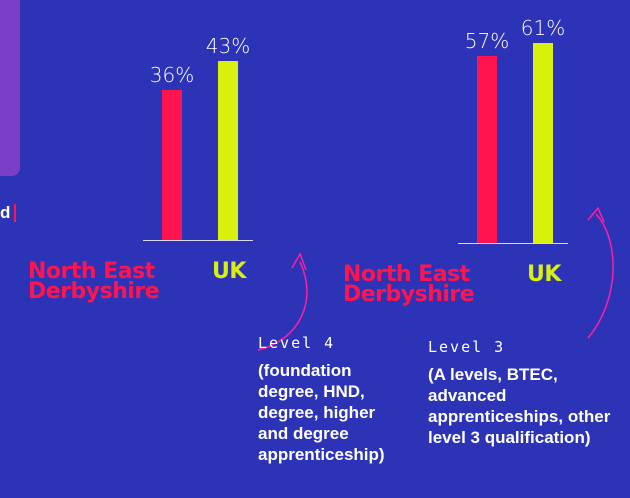  What do you see at coordinates (172, 75) in the screenshot?
I see `value-label: 36%` at bounding box center [172, 75].